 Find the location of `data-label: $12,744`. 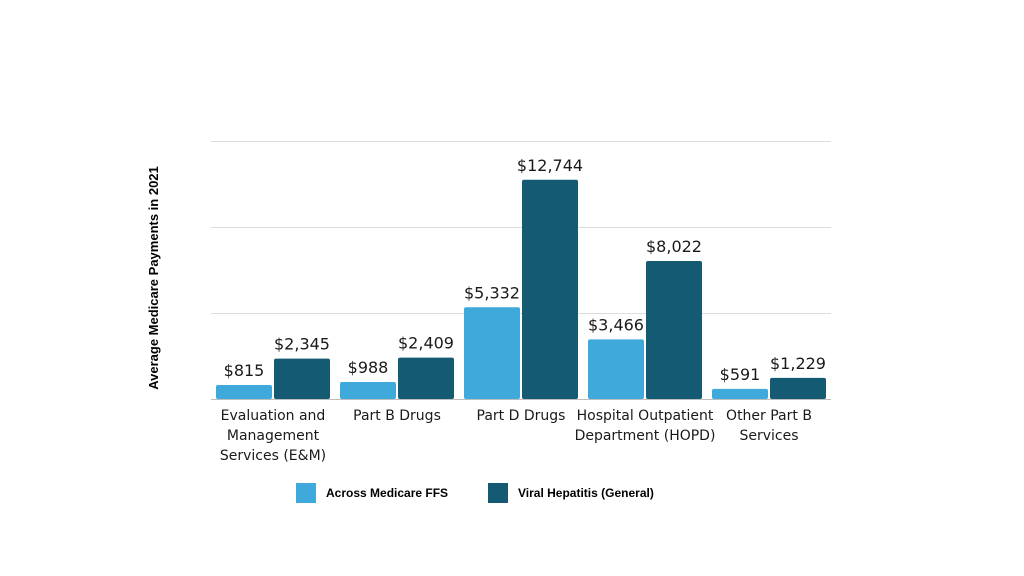

data-label: $12,744 is located at coordinates (550, 165).